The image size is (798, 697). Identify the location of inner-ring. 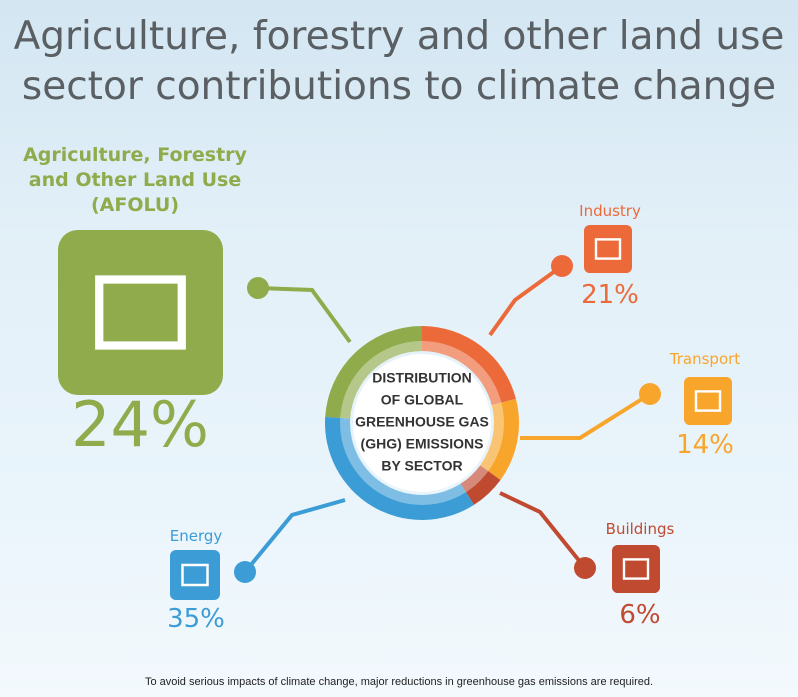
(422, 423).